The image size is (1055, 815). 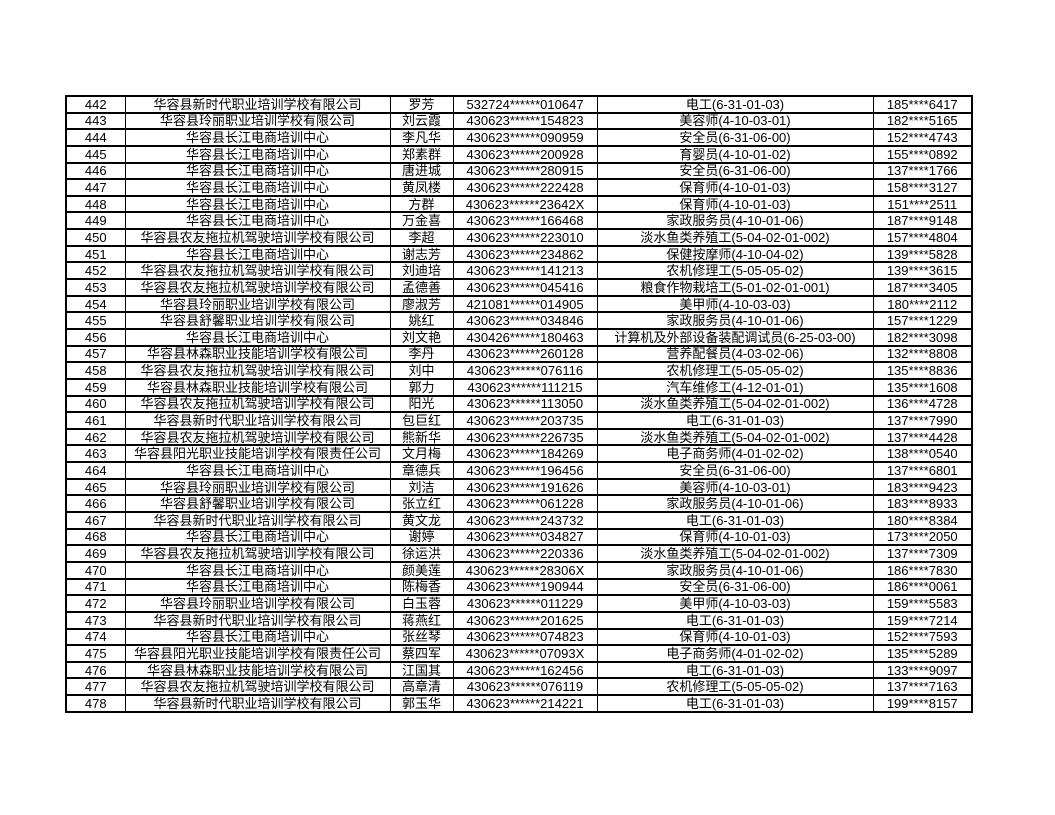 What do you see at coordinates (735, 454) in the screenshot?
I see `occupation-cell: 电子商务师(4-01-02-02)` at bounding box center [735, 454].